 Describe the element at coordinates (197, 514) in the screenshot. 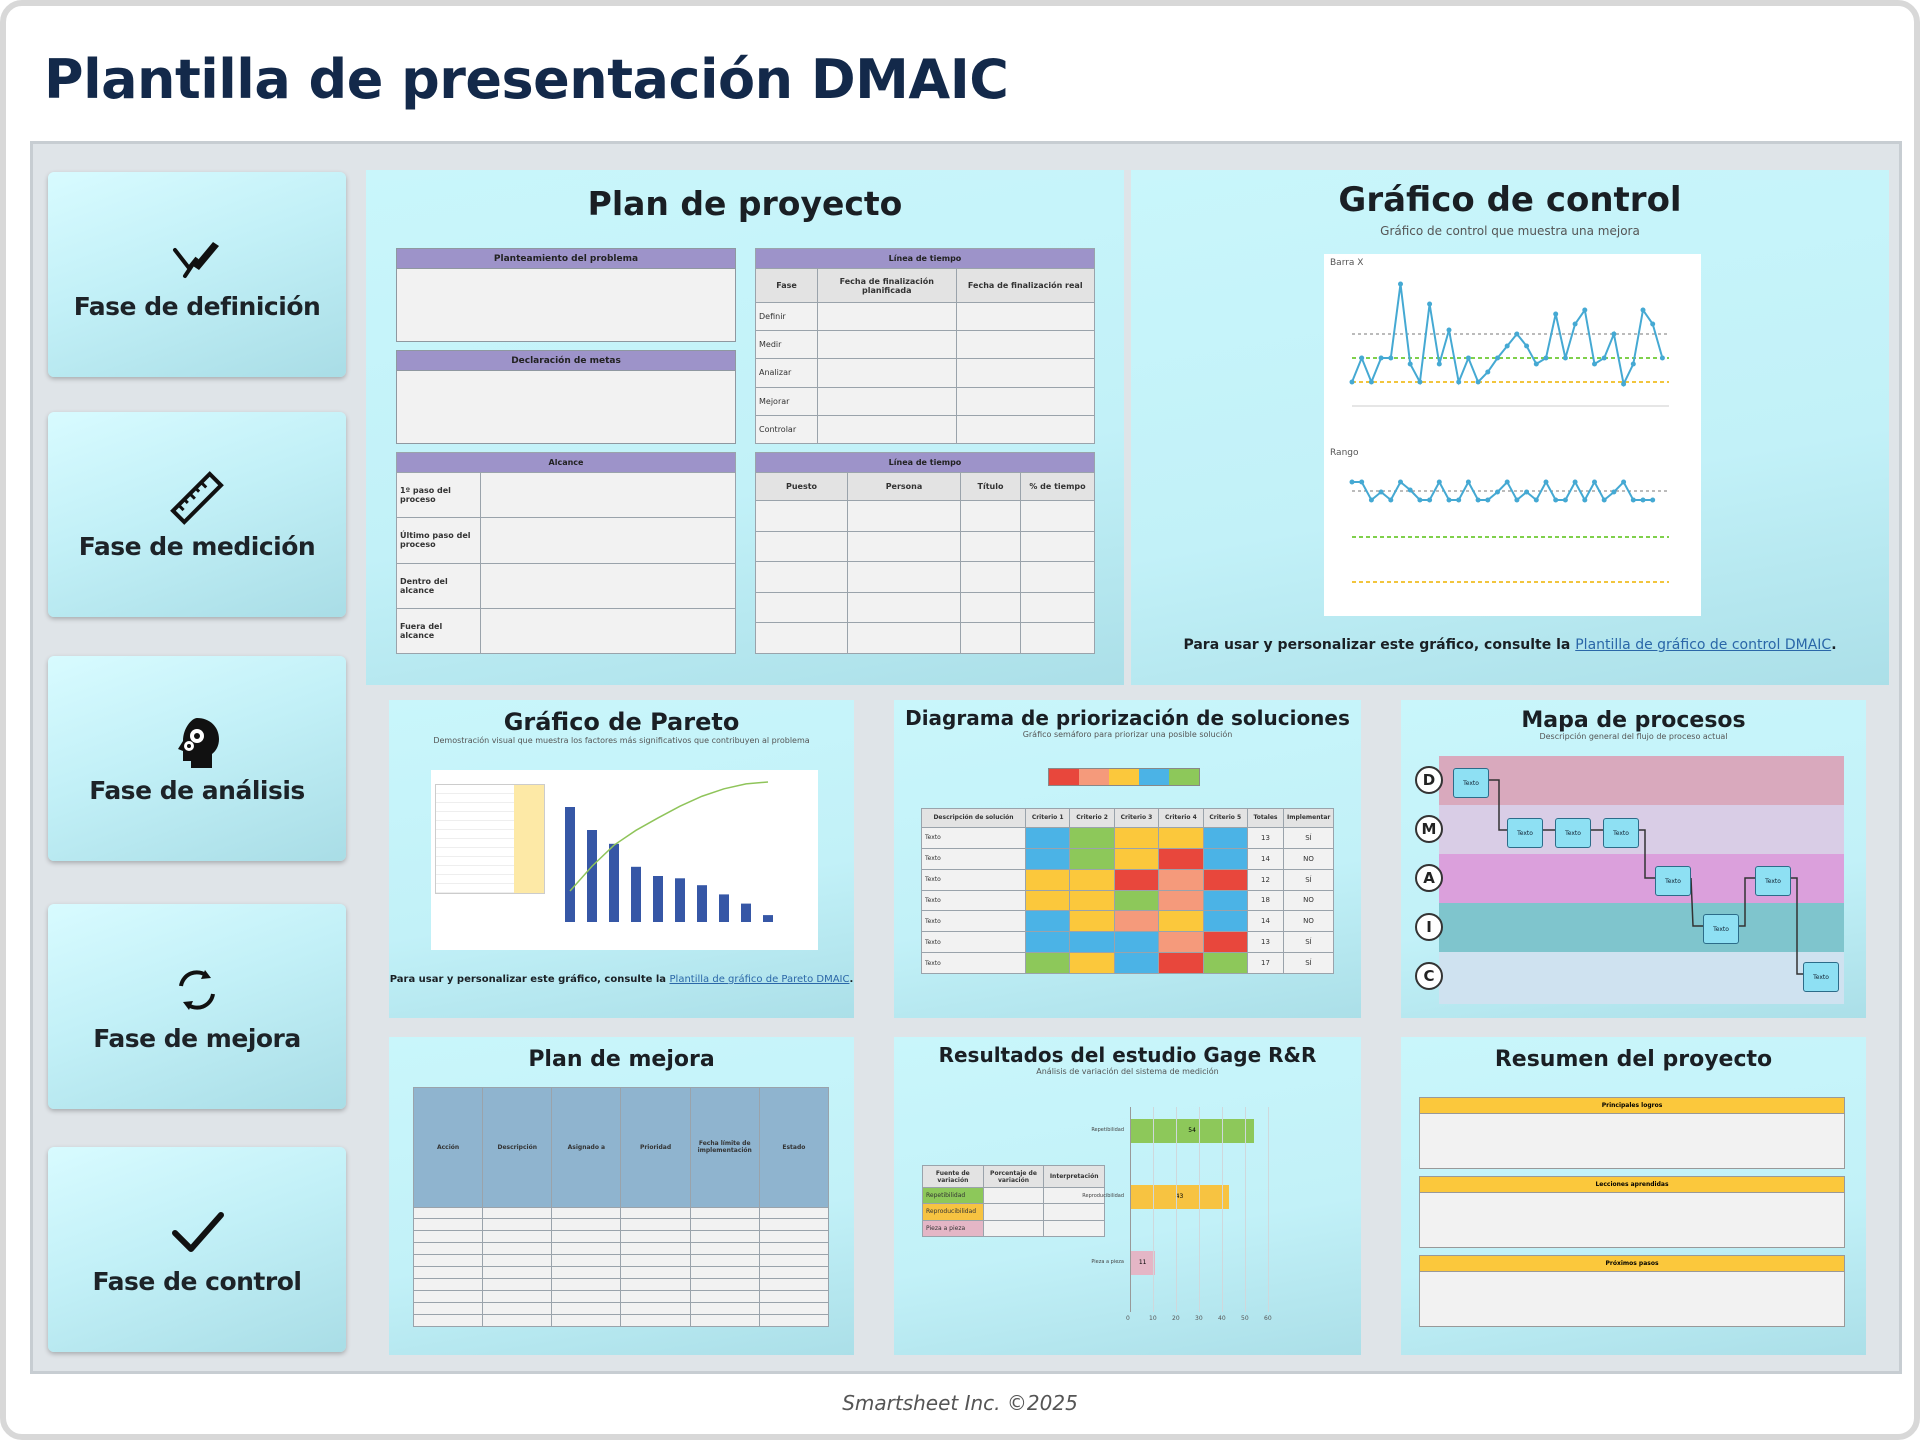

I see `phase-tile-measure: Fase de medición` at that location.